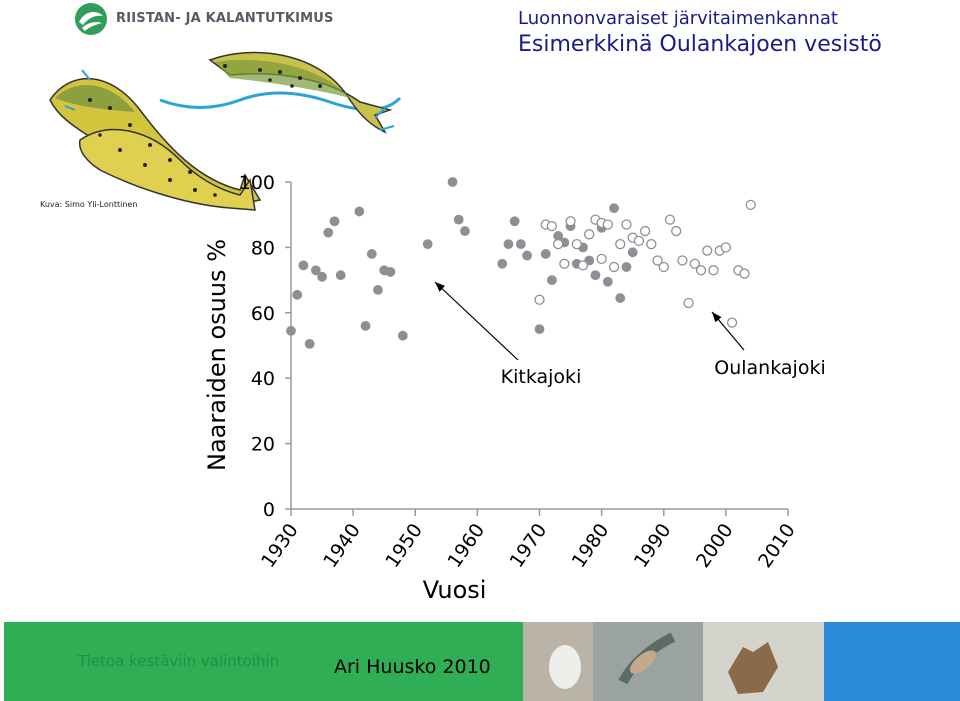 The height and width of the screenshot is (701, 960). What do you see at coordinates (440, 287) in the screenshot?
I see `annotation-kitkajoki-arrowhead` at bounding box center [440, 287].